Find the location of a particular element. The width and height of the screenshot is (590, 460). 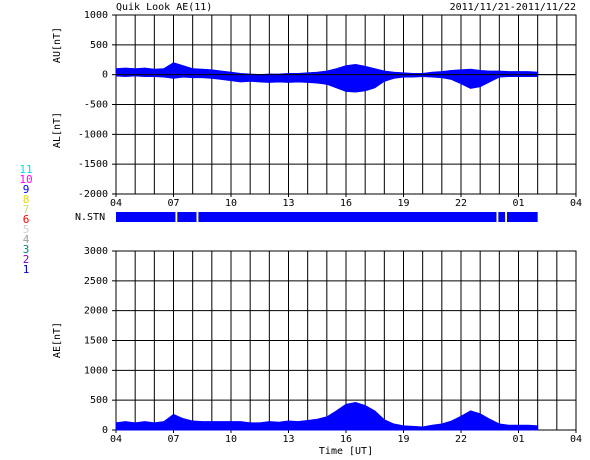

y-axis-label: AU[nT] is located at coordinates (57, 45).